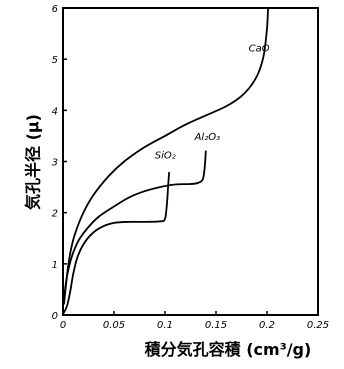 The height and width of the screenshot is (369, 344). I want to click on x-tick-label: 0, so click(63, 325).